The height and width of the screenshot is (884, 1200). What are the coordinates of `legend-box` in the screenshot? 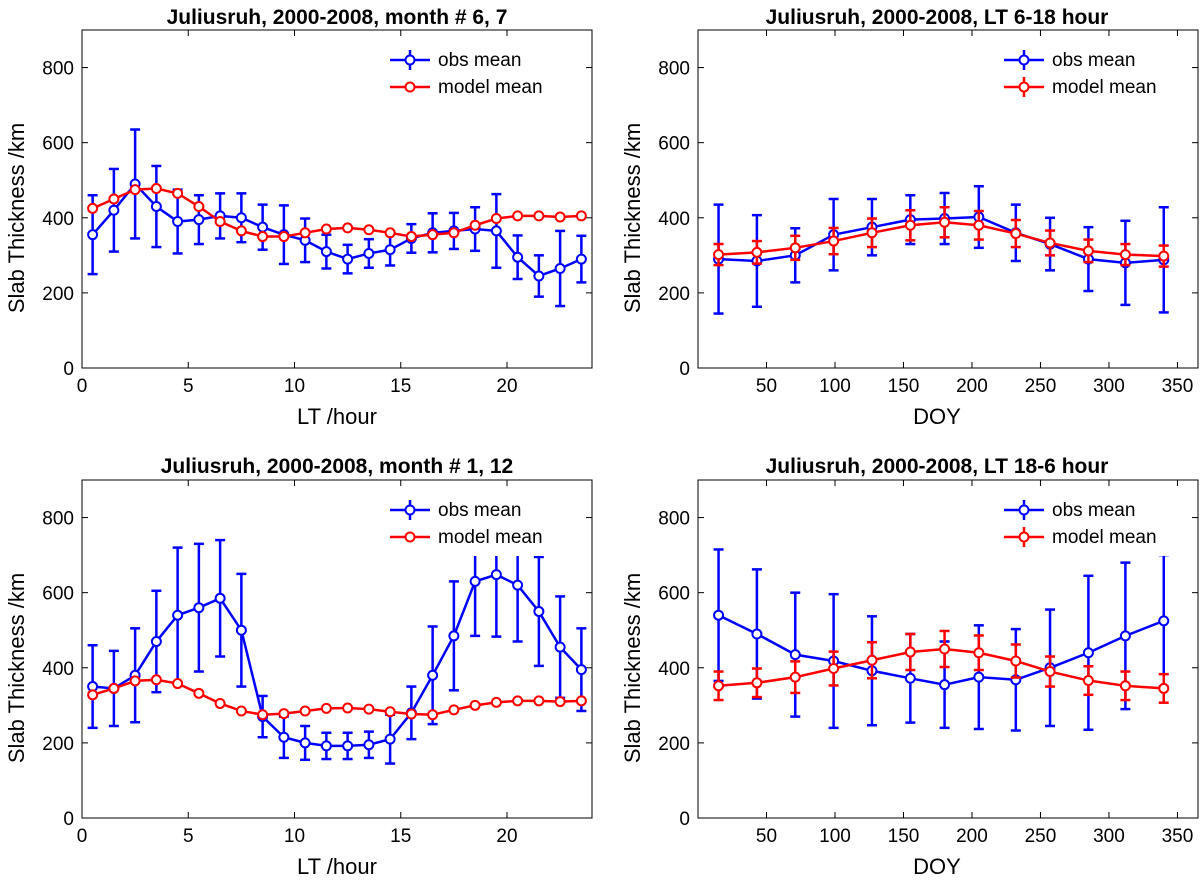 It's located at (481, 523).